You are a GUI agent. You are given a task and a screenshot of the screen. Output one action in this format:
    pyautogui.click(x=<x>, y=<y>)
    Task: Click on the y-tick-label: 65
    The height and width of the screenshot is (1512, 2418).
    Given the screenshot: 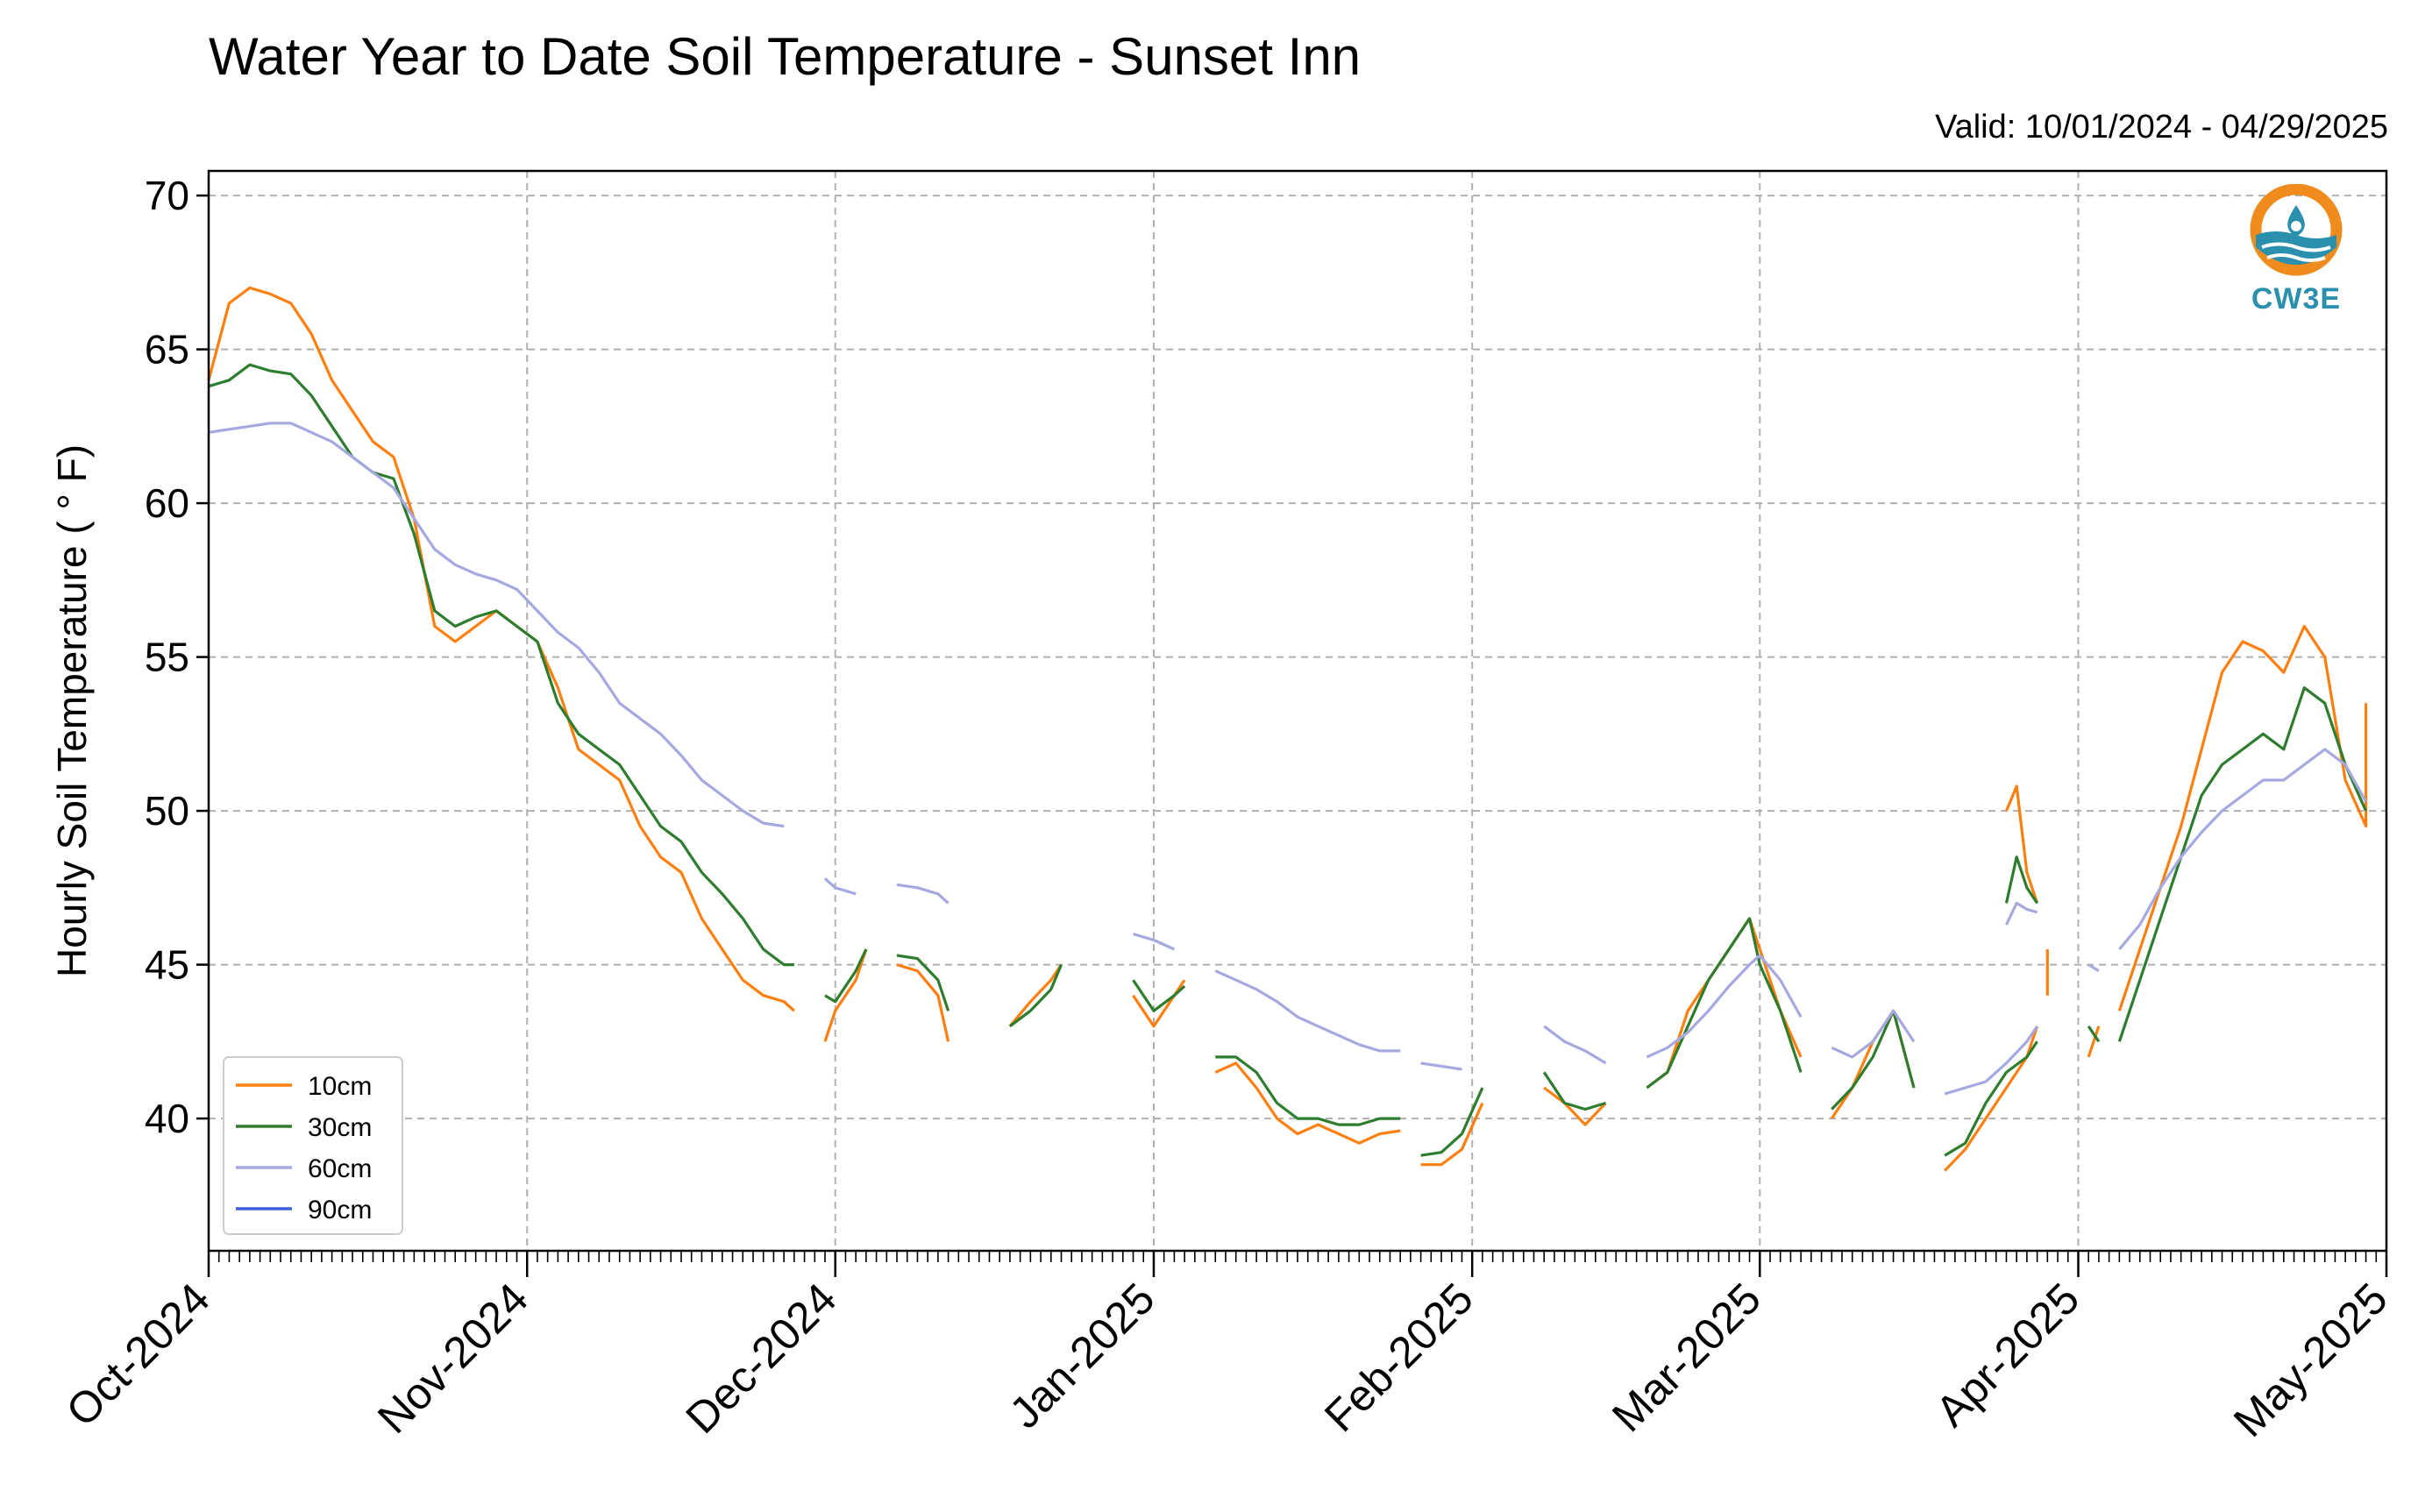 What is the action you would take?
    pyautogui.click(x=167, y=350)
    